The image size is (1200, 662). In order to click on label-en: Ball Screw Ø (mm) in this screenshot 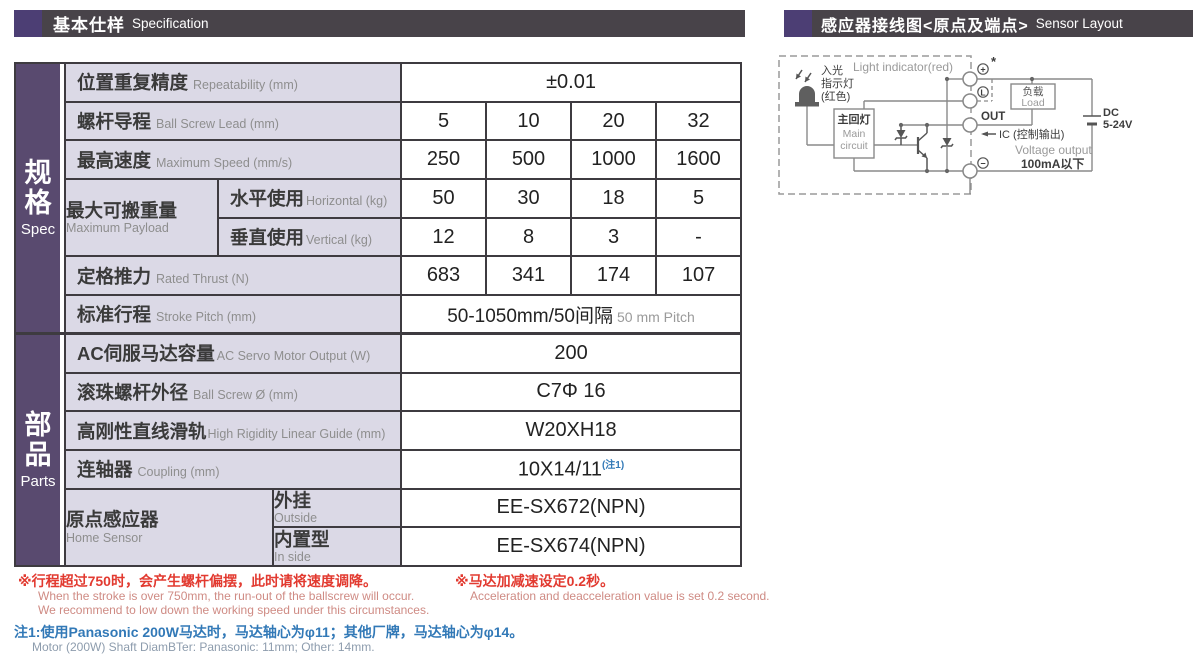, I will do `click(245, 394)`.